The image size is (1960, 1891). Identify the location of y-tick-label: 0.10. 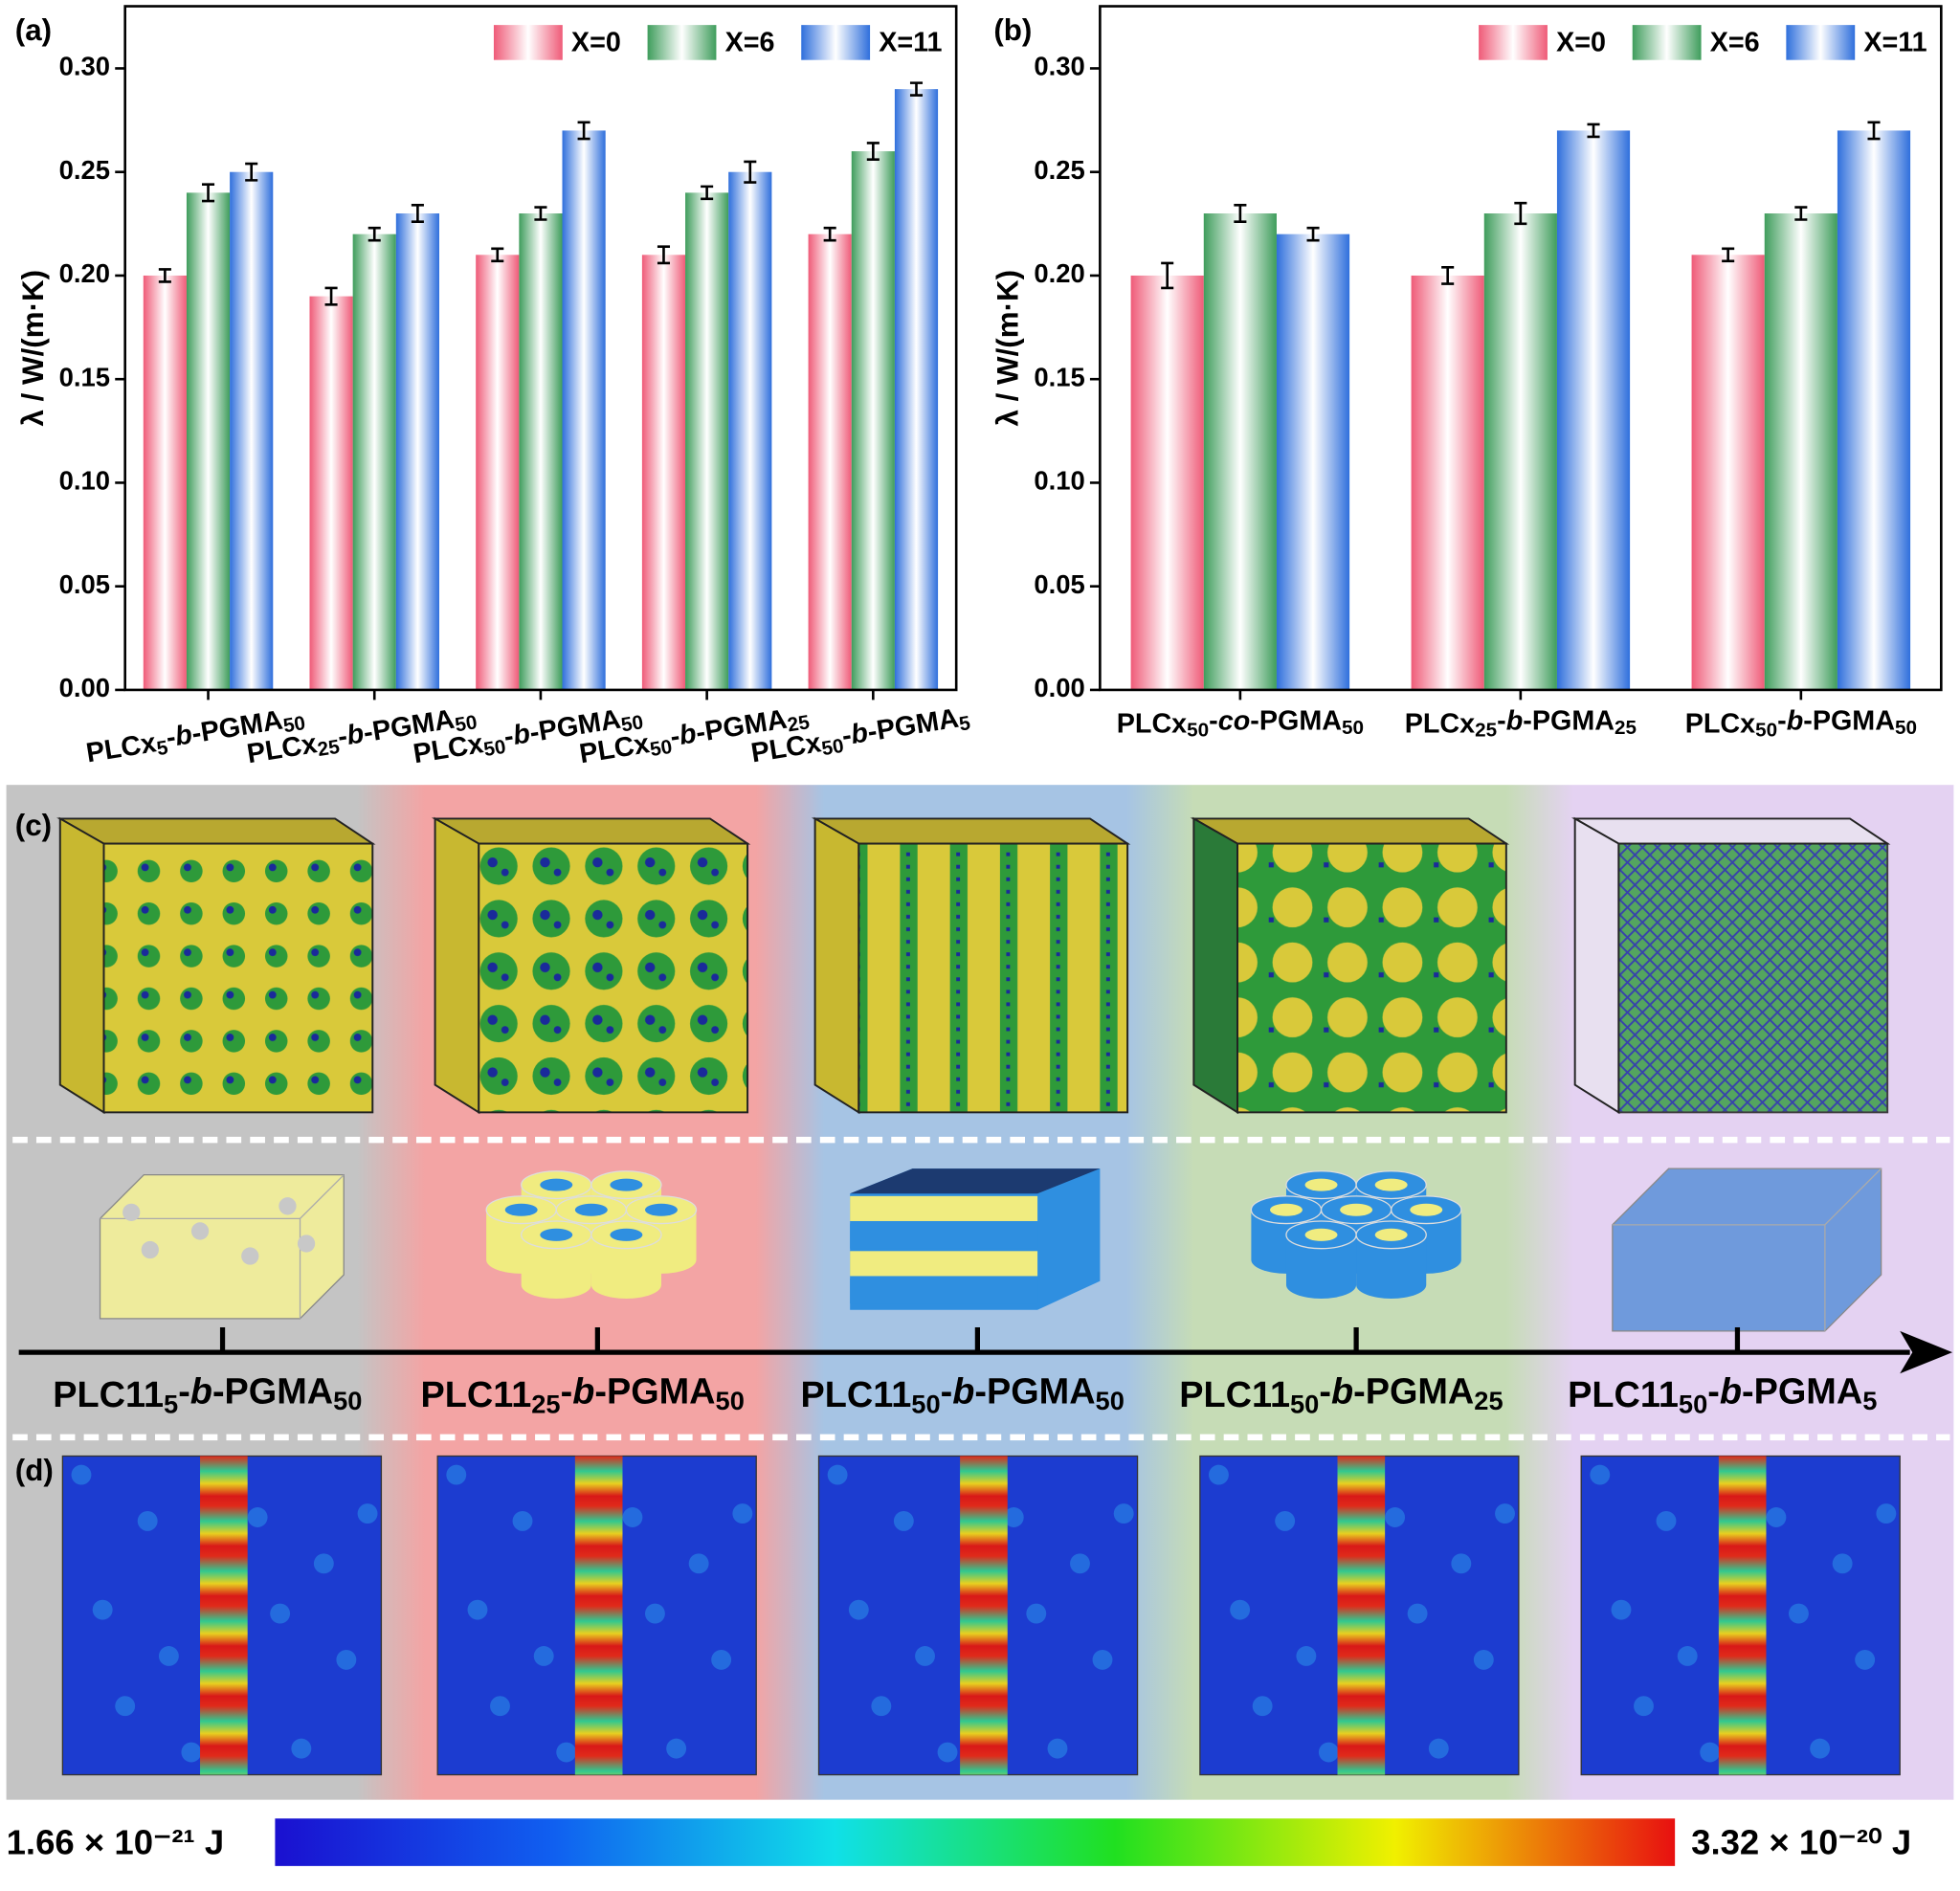
(84, 481).